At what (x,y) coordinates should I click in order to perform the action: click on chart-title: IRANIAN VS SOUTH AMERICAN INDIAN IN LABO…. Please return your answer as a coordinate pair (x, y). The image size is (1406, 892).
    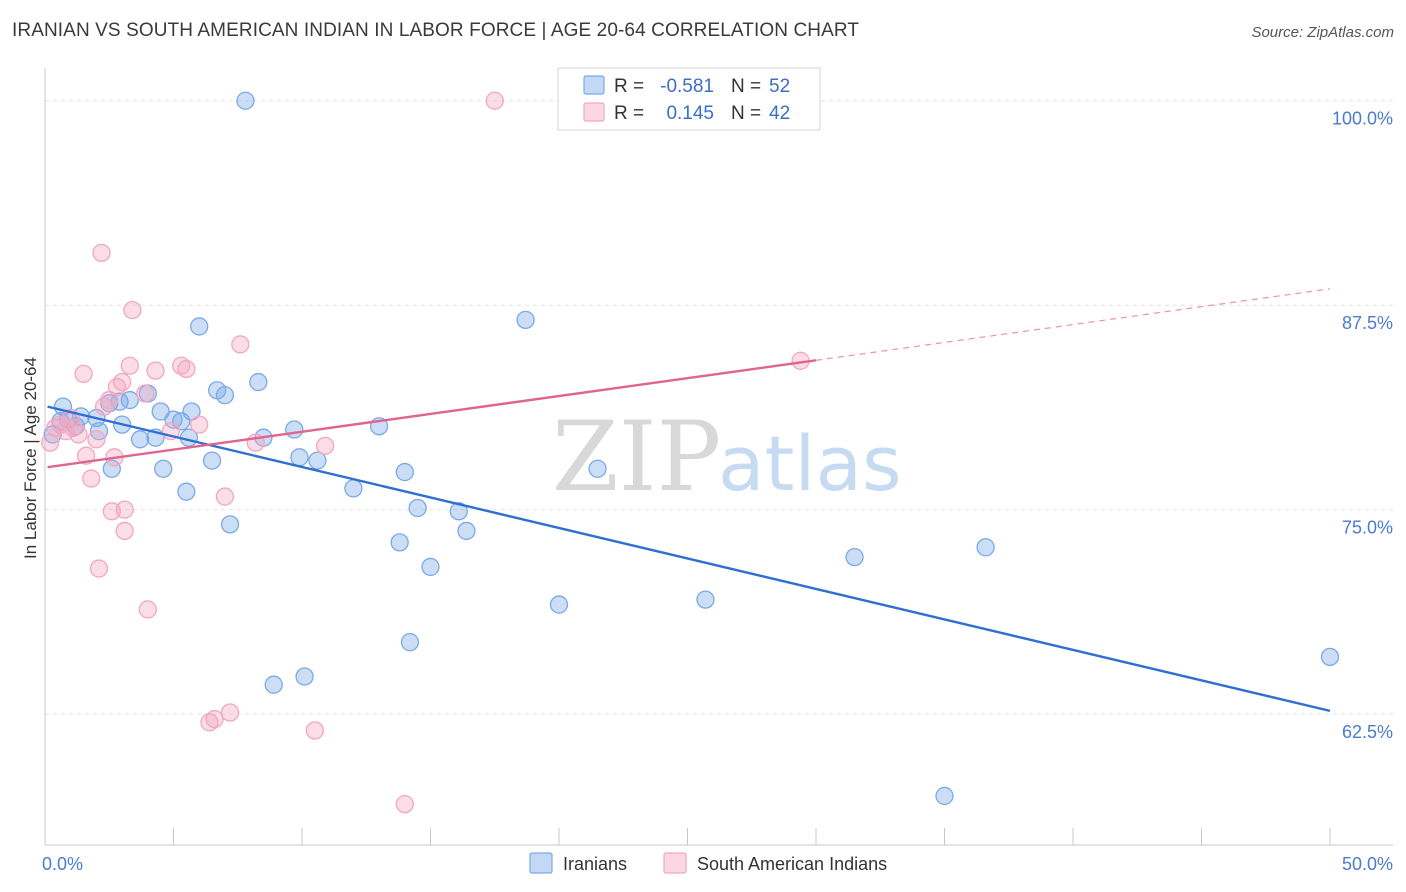
    Looking at the image, I should click on (436, 30).